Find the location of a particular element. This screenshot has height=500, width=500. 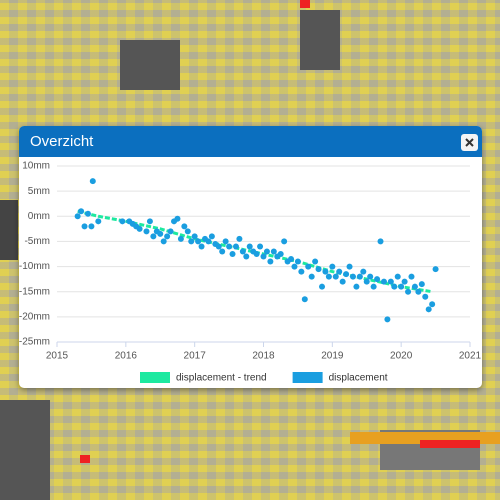

close-icon is located at coordinates (469, 142).